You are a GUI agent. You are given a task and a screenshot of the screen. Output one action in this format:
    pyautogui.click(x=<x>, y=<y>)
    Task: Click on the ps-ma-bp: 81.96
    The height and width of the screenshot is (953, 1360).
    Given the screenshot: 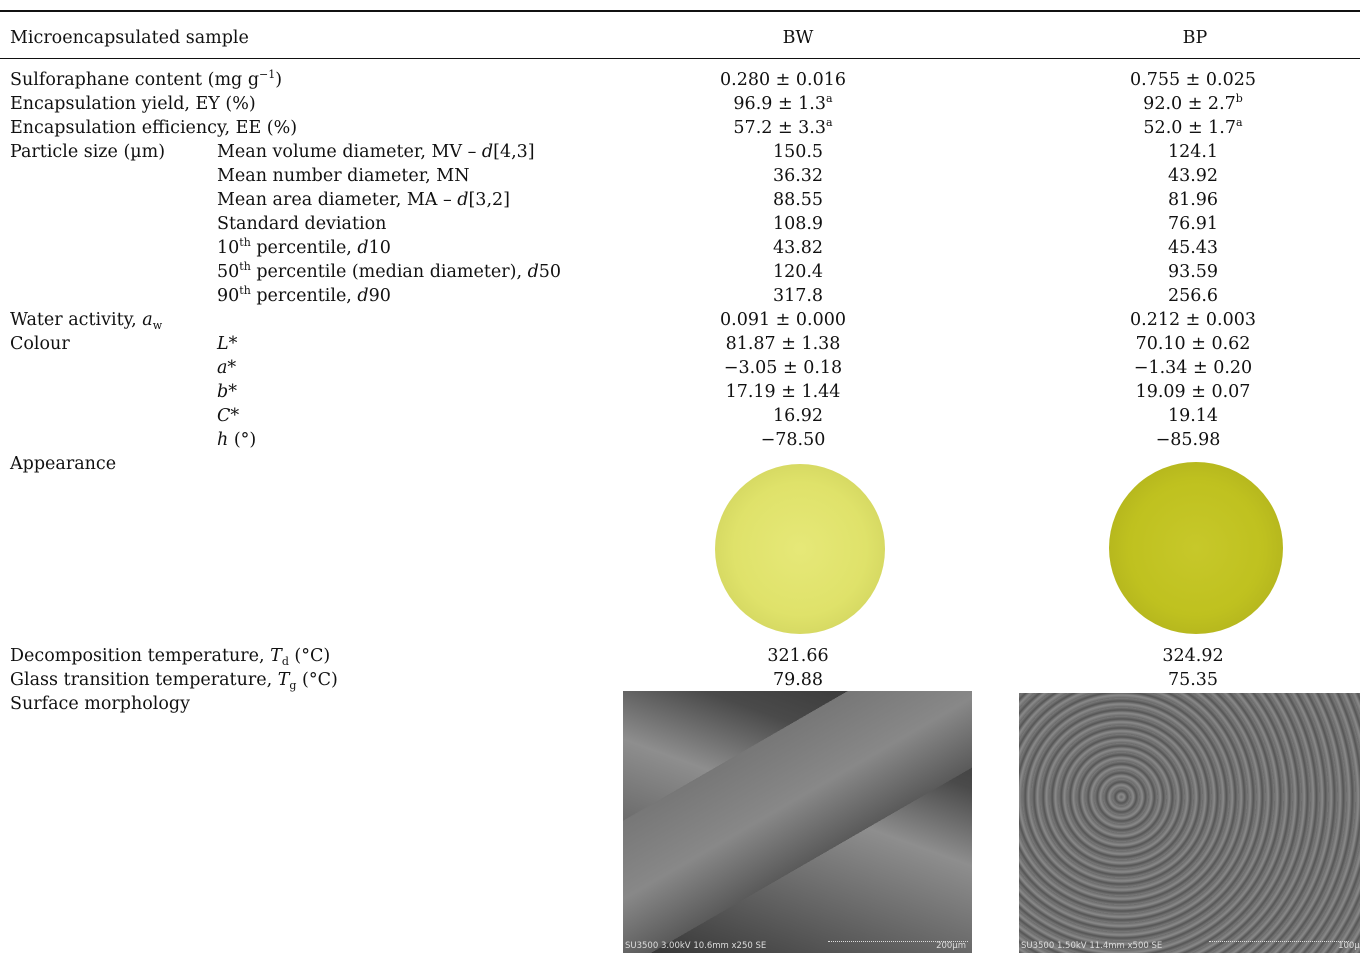 What is the action you would take?
    pyautogui.click(x=1193, y=200)
    